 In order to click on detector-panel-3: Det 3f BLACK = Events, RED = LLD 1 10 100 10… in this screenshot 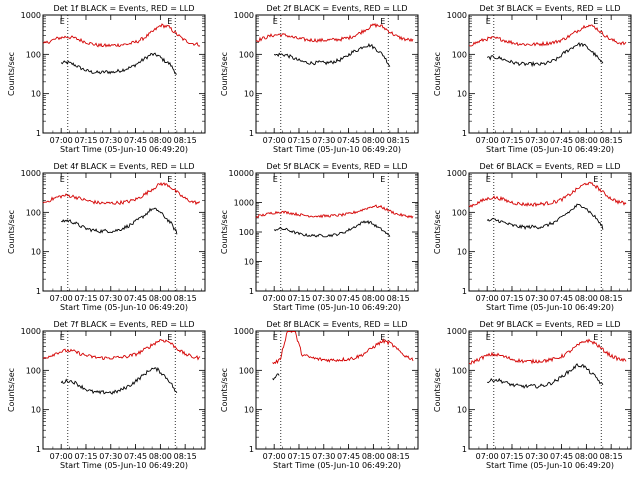, I will do `click(532, 79)`.